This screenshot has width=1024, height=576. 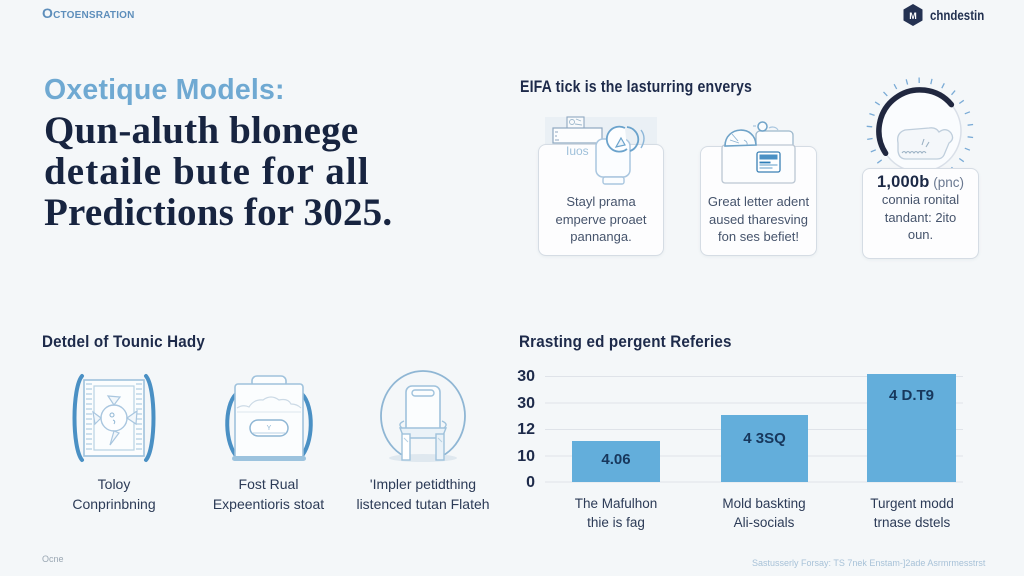 What do you see at coordinates (269, 428) in the screenshot?
I see `svg-text: Y` at bounding box center [269, 428].